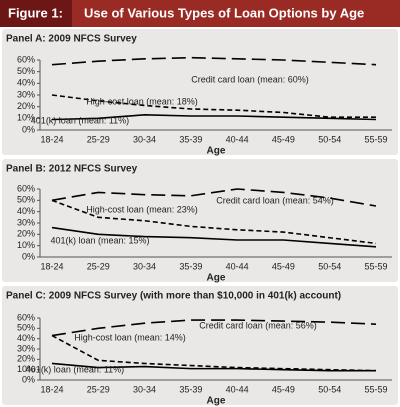 This screenshot has width=400, height=407. I want to click on series-label: 401(k) loan (mean: 15%), so click(99, 240).